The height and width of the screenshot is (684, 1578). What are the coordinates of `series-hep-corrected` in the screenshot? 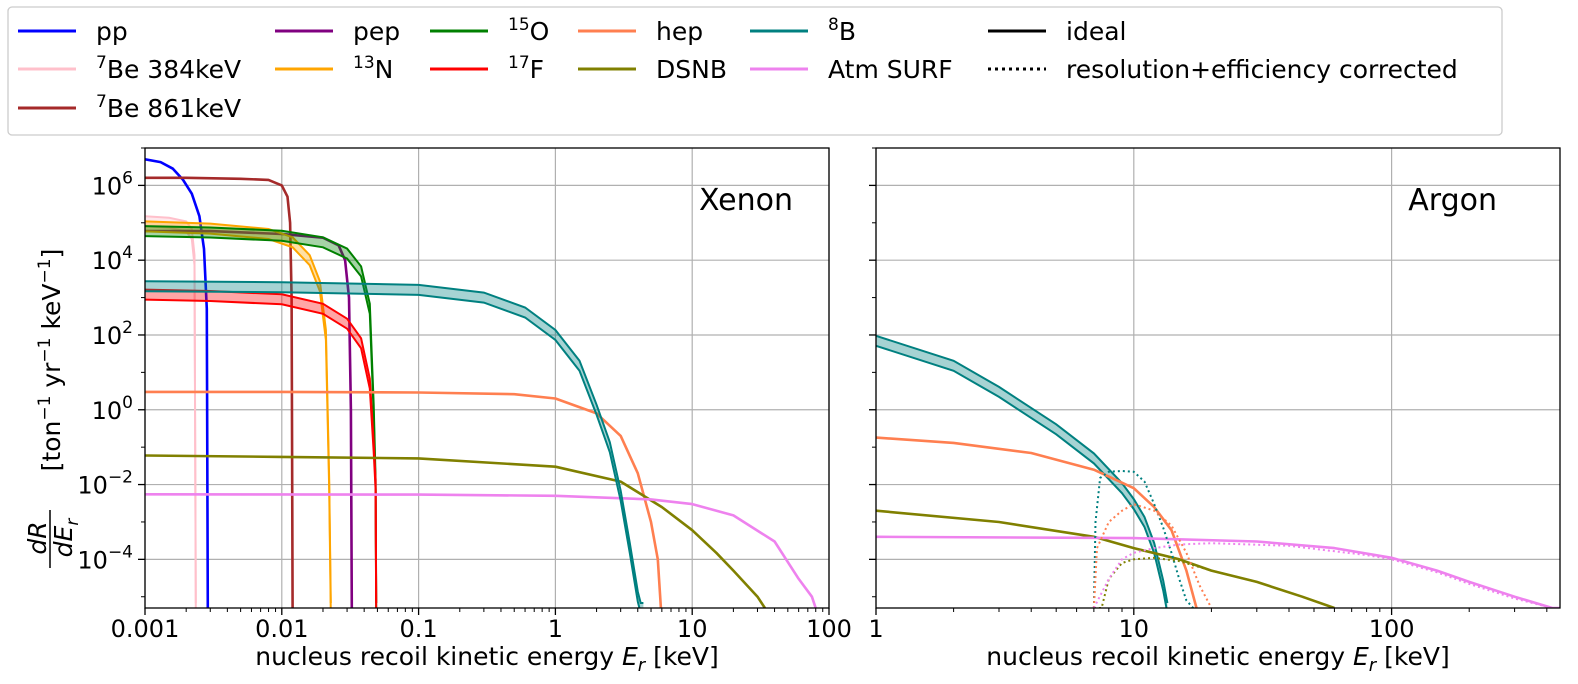 It's located at (1152, 555).